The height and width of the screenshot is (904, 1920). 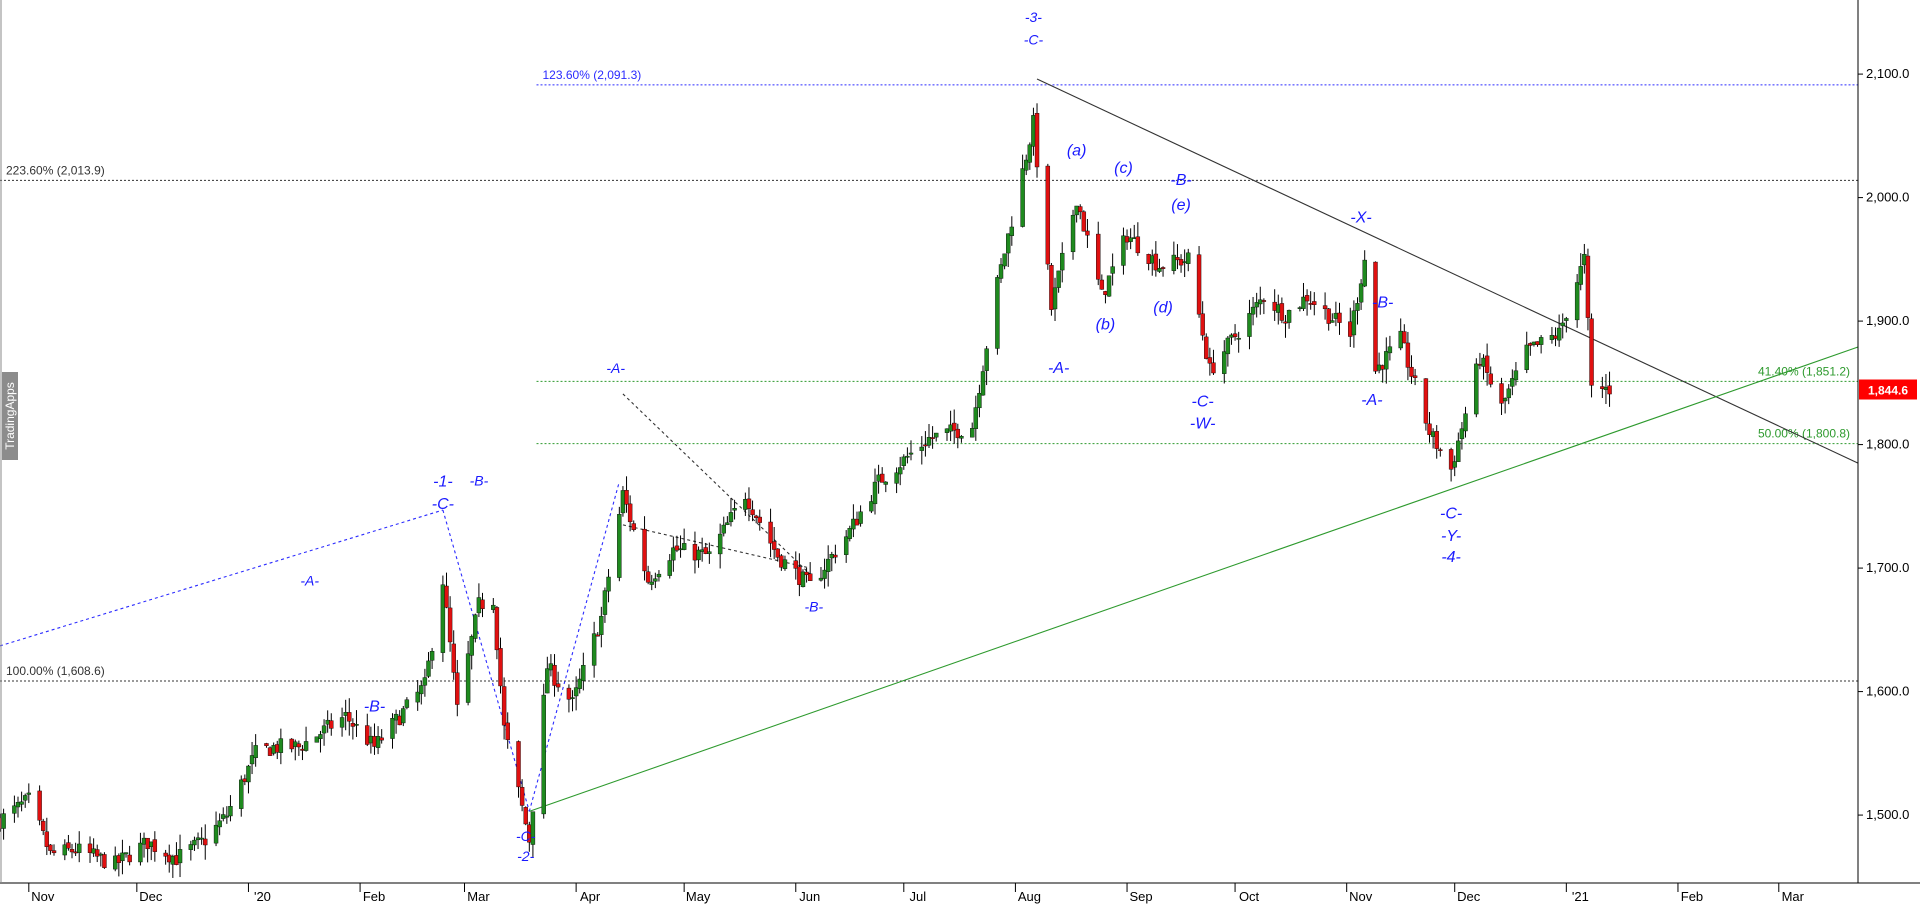 I want to click on fib-label: 100.00% (1,608.6), so click(x=55, y=671).